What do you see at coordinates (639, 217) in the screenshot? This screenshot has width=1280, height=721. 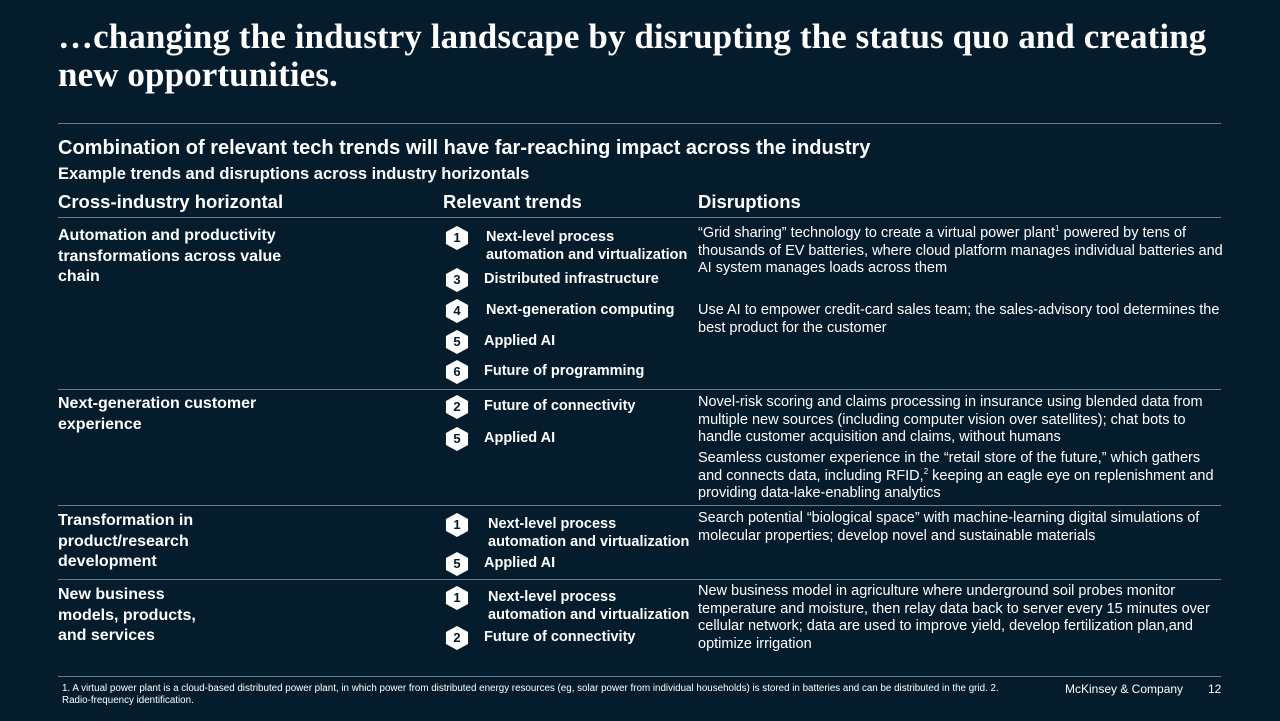 I see `header-divider` at bounding box center [639, 217].